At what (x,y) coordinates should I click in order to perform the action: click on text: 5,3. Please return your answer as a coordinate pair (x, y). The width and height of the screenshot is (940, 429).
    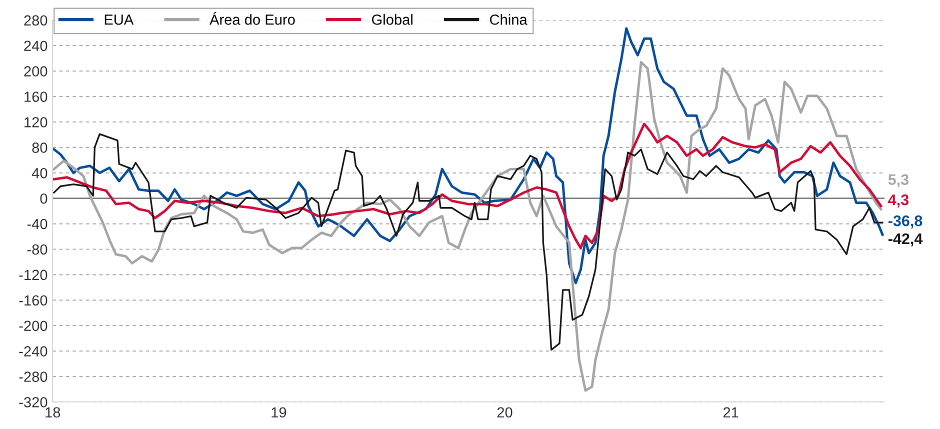
    Looking at the image, I should click on (898, 181).